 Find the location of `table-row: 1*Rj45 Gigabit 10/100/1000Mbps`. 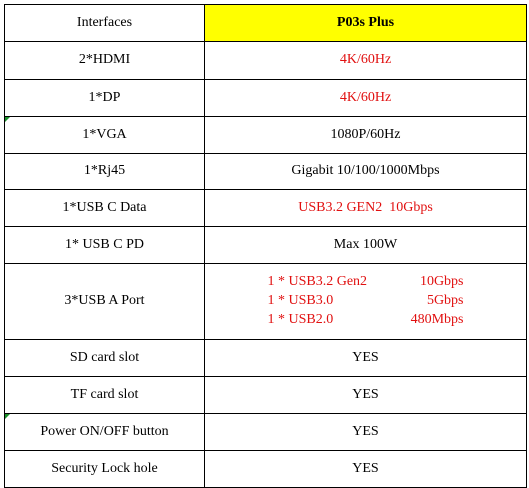

table-row: 1*Rj45 Gigabit 10/100/1000Mbps is located at coordinates (265, 171).